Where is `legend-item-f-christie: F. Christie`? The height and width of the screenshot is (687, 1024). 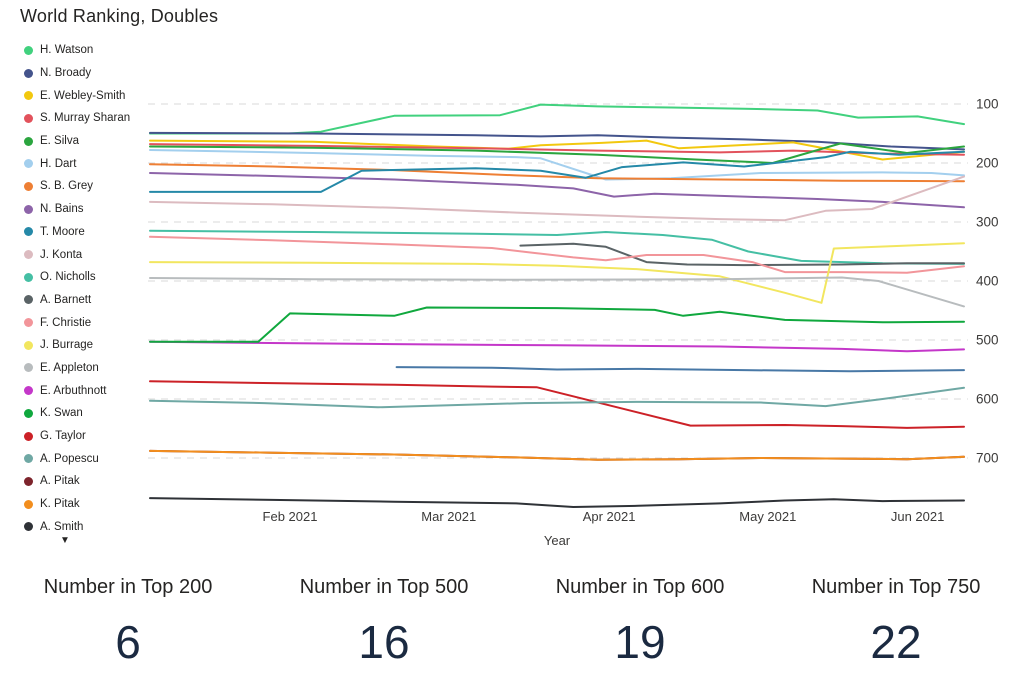 legend-item-f-christie: F. Christie is located at coordinates (77, 322).